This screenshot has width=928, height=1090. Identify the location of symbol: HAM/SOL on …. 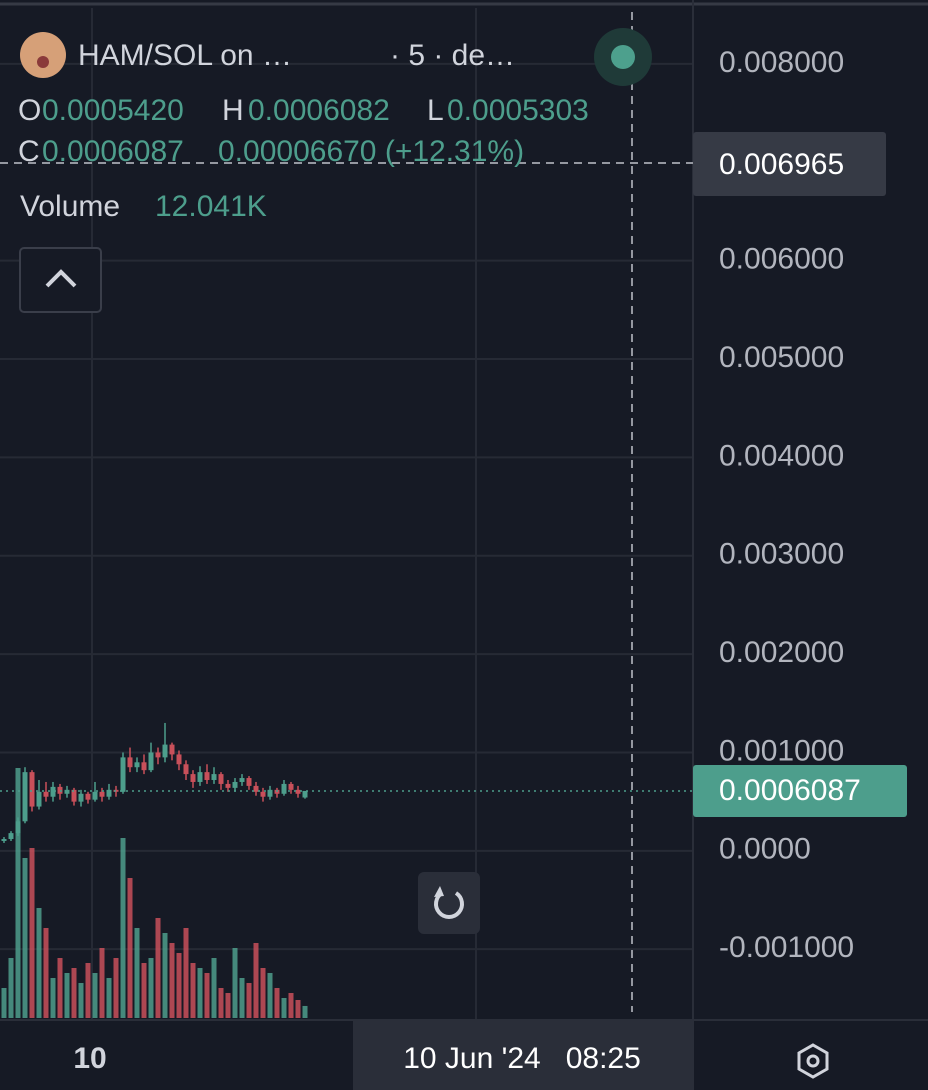
(185, 55).